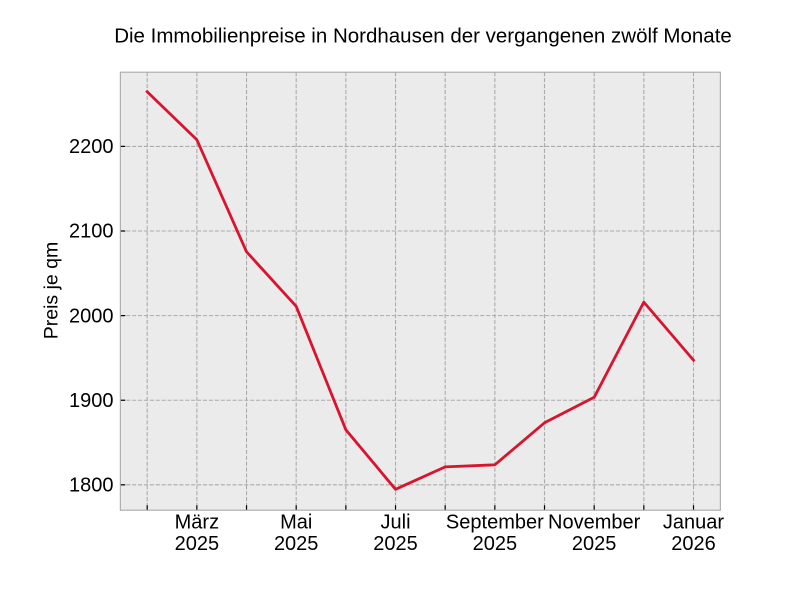  Describe the element at coordinates (495, 523) in the screenshot. I see `svg-text: September` at that location.